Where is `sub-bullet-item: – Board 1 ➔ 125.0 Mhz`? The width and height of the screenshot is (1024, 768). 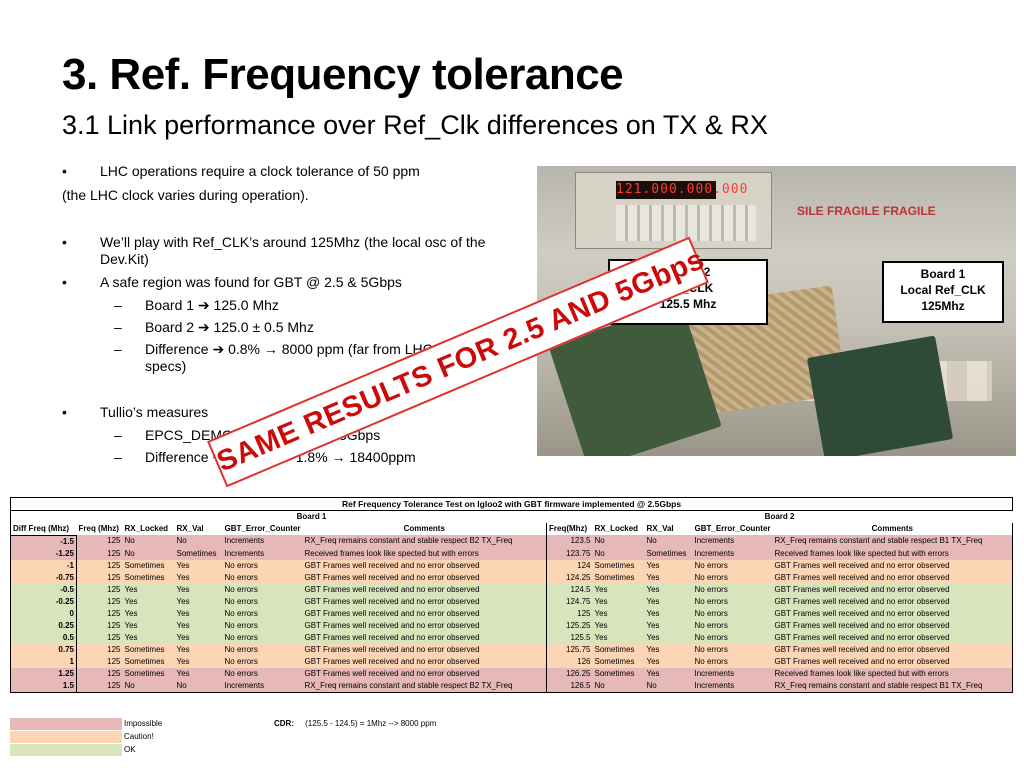
sub-bullet-item: – Board 1 ➔ 125.0 Mhz is located at coordinates (292, 305).